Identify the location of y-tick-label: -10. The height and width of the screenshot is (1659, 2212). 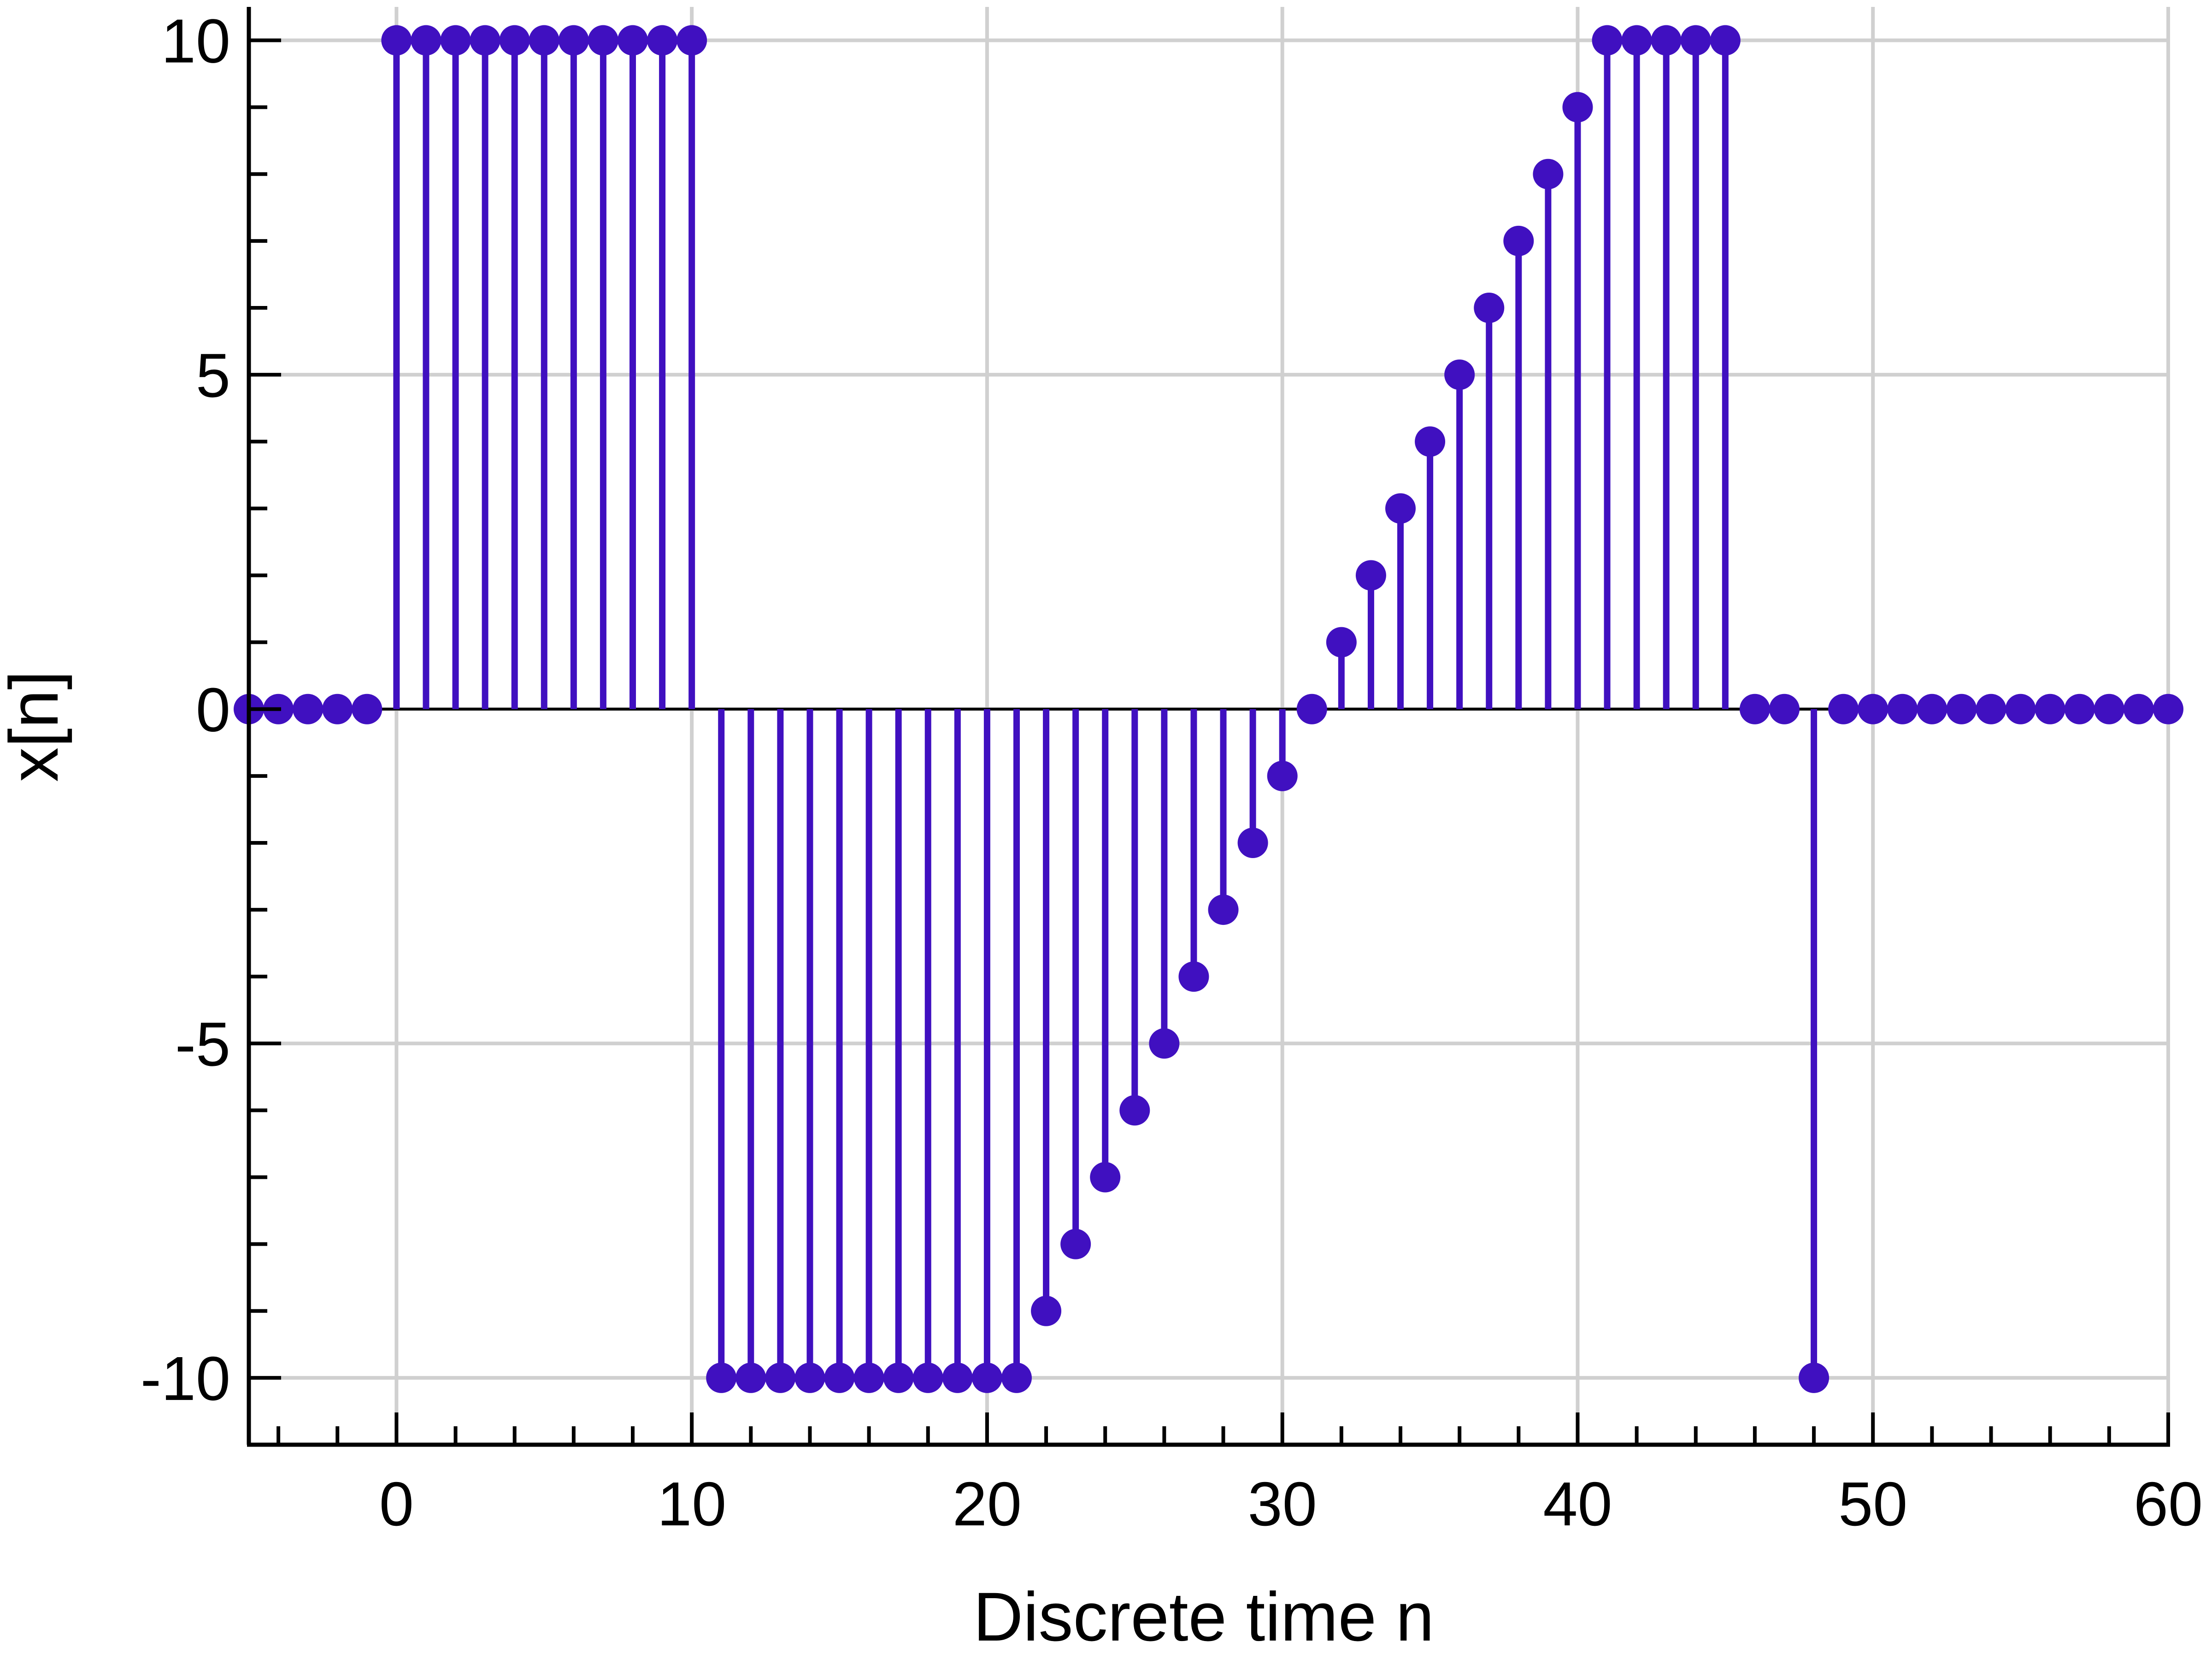
(185, 1378).